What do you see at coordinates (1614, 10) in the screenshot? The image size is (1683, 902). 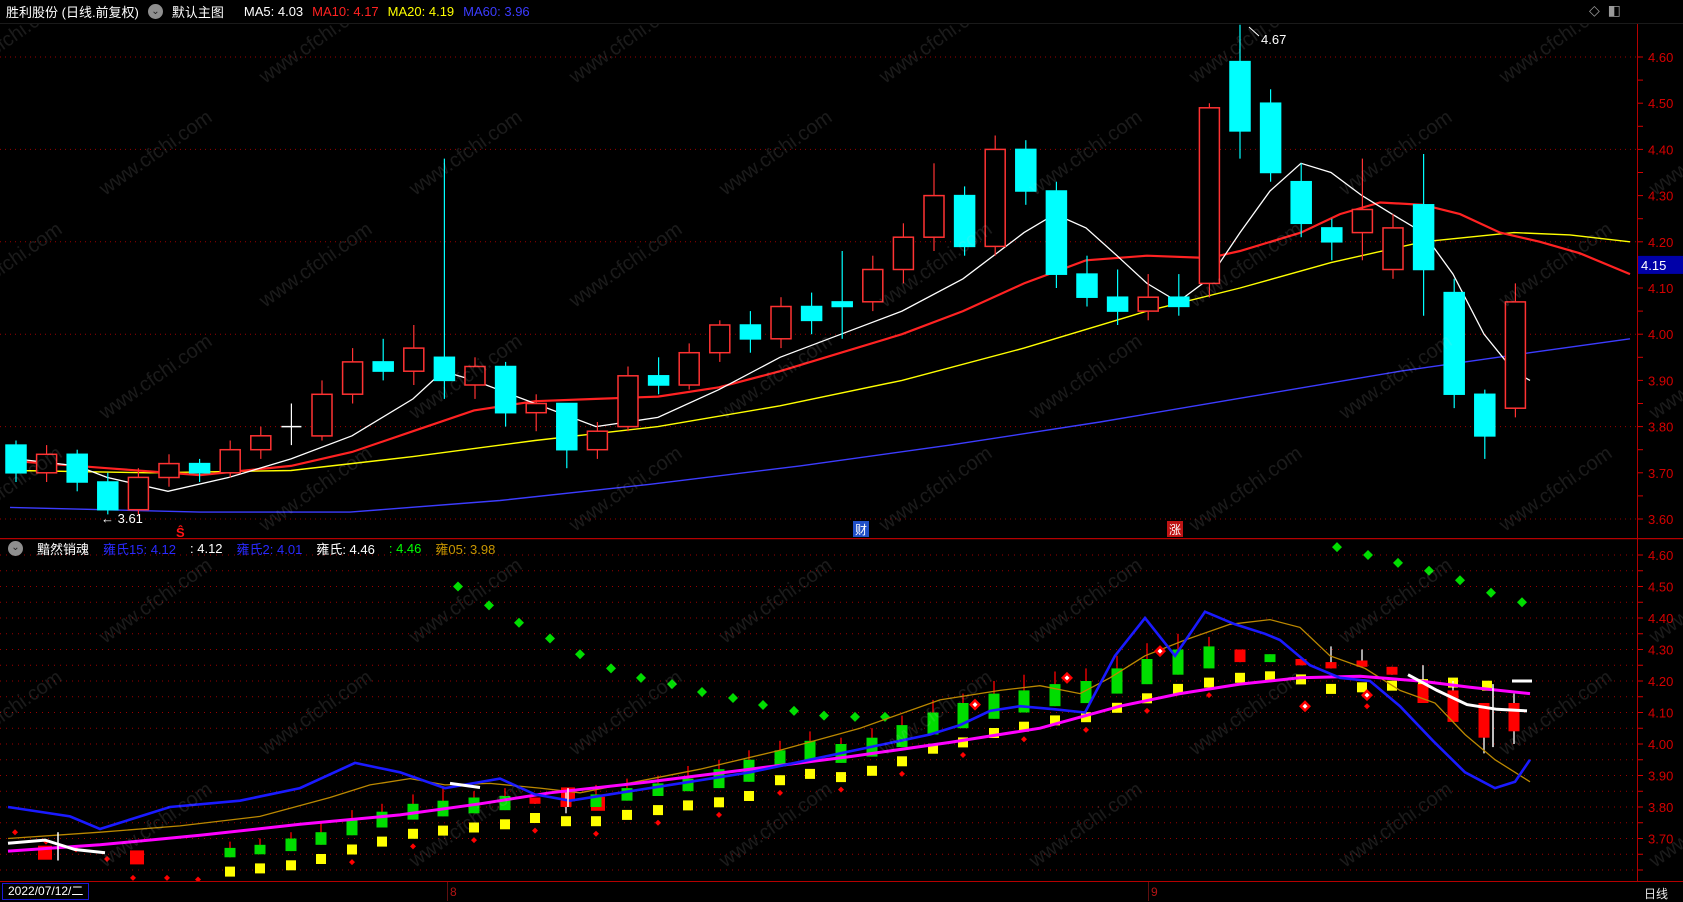 I see `split-panel-icon: ◧` at bounding box center [1614, 10].